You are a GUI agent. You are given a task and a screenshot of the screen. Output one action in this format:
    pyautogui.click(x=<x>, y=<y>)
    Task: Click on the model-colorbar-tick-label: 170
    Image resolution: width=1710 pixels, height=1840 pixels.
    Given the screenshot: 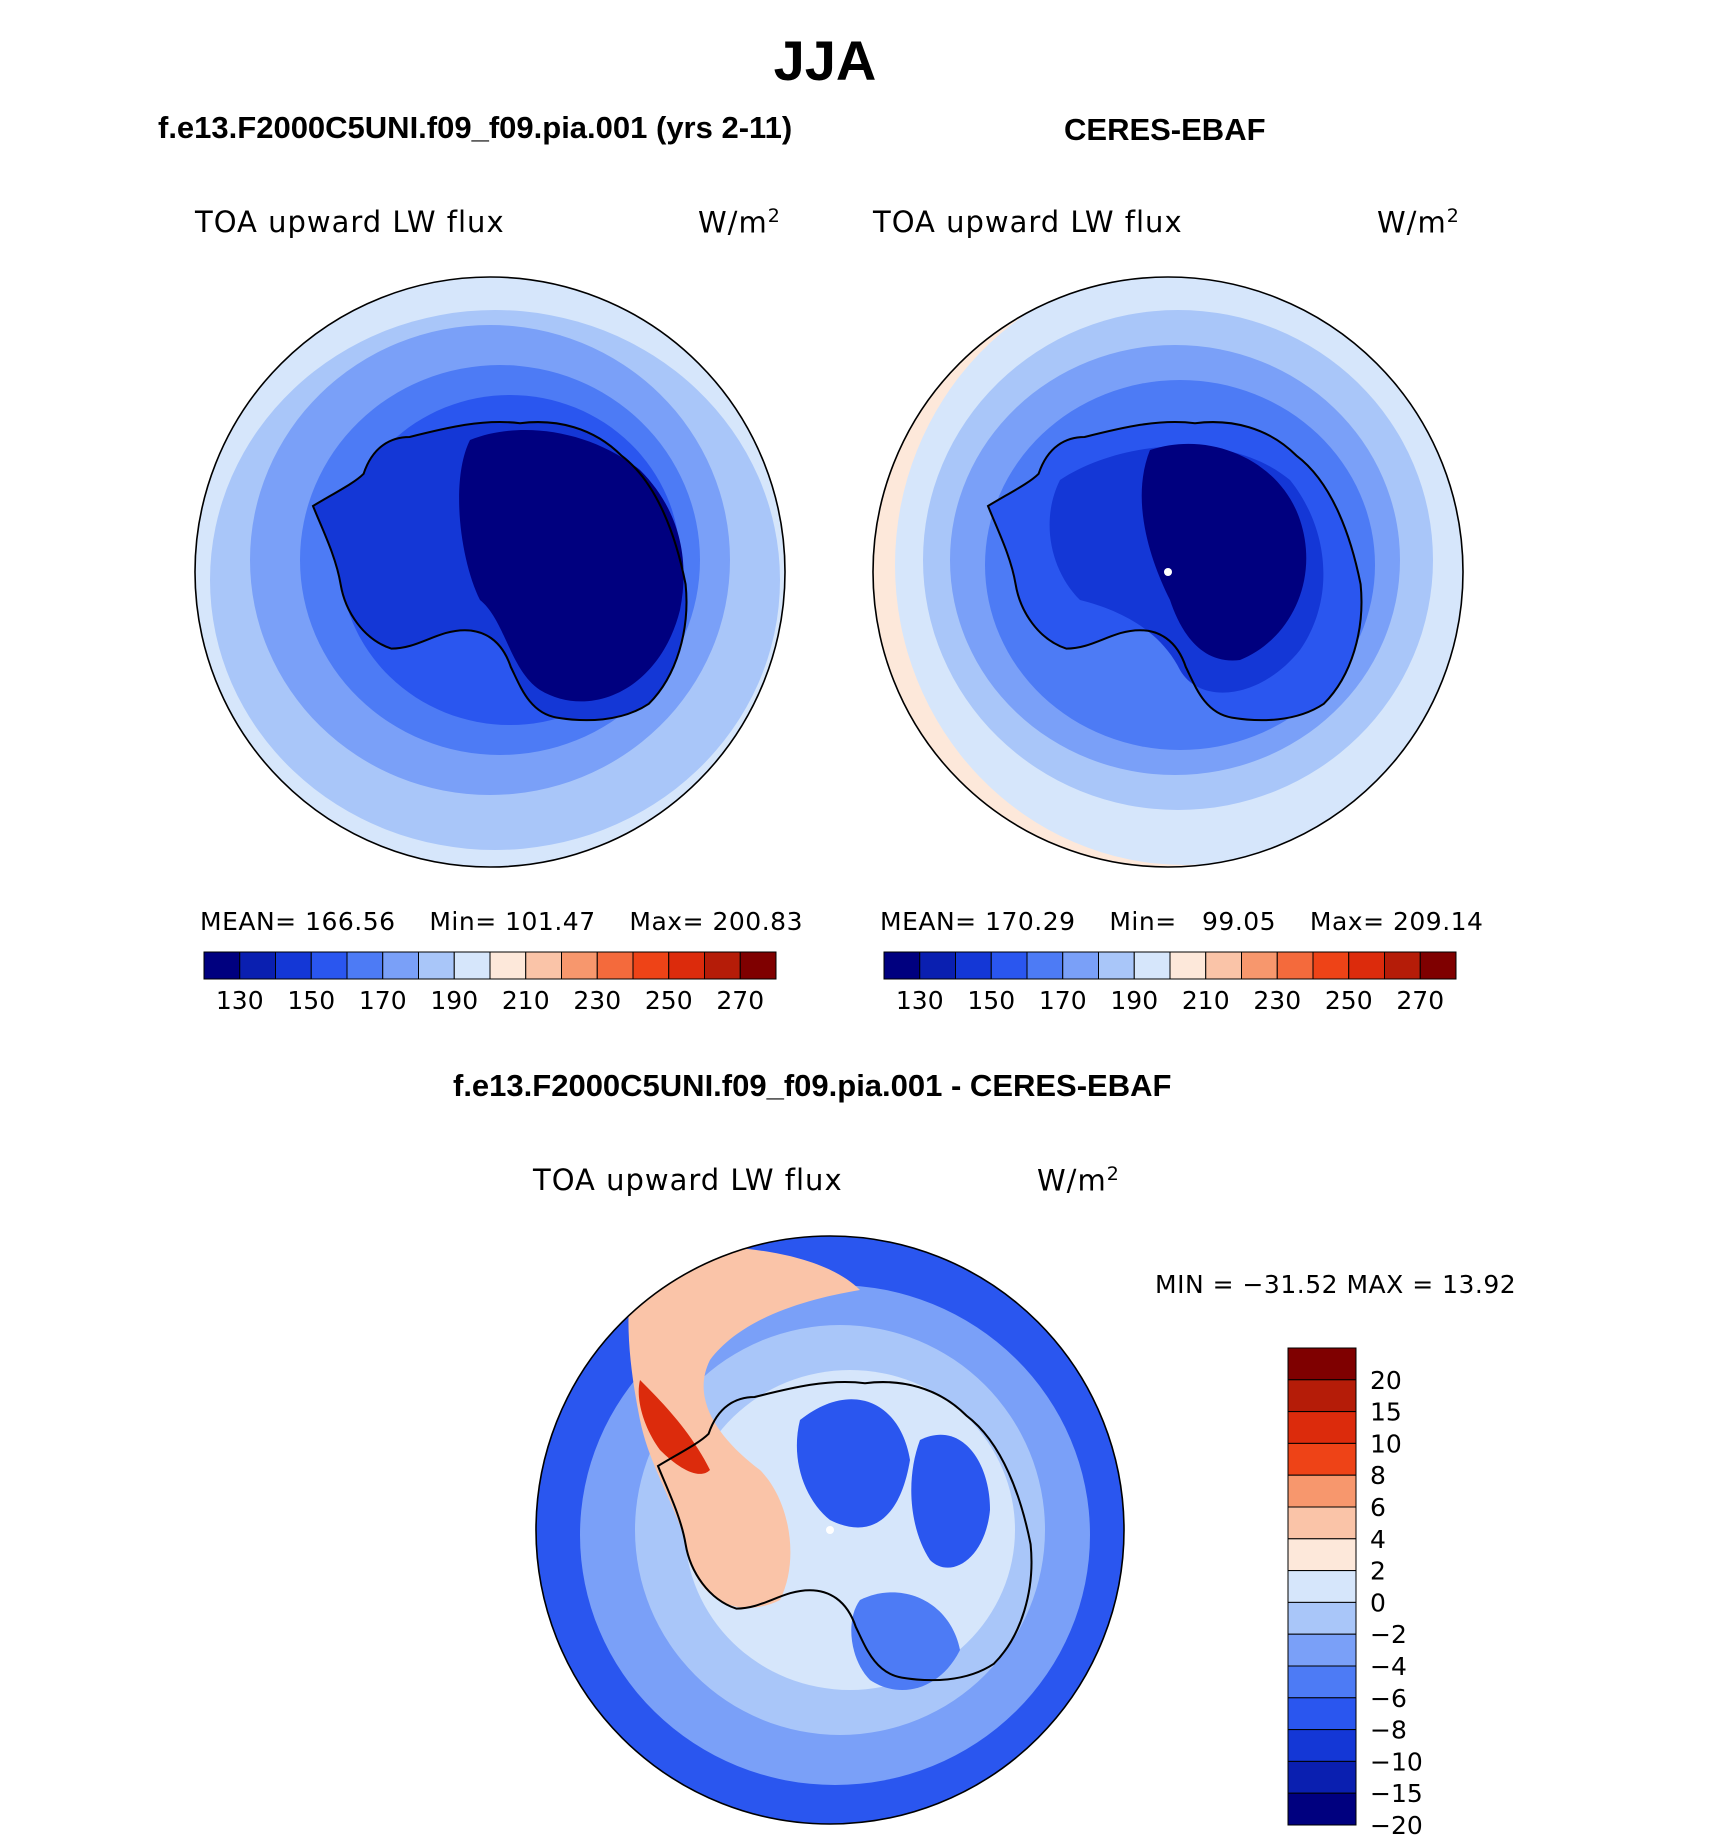 What is the action you would take?
    pyautogui.click(x=383, y=1000)
    